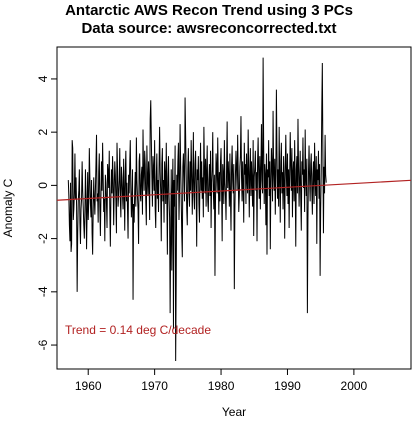 The image size is (418, 422). What do you see at coordinates (43, 238) in the screenshot?
I see `y-tick-label--2: -2` at bounding box center [43, 238].